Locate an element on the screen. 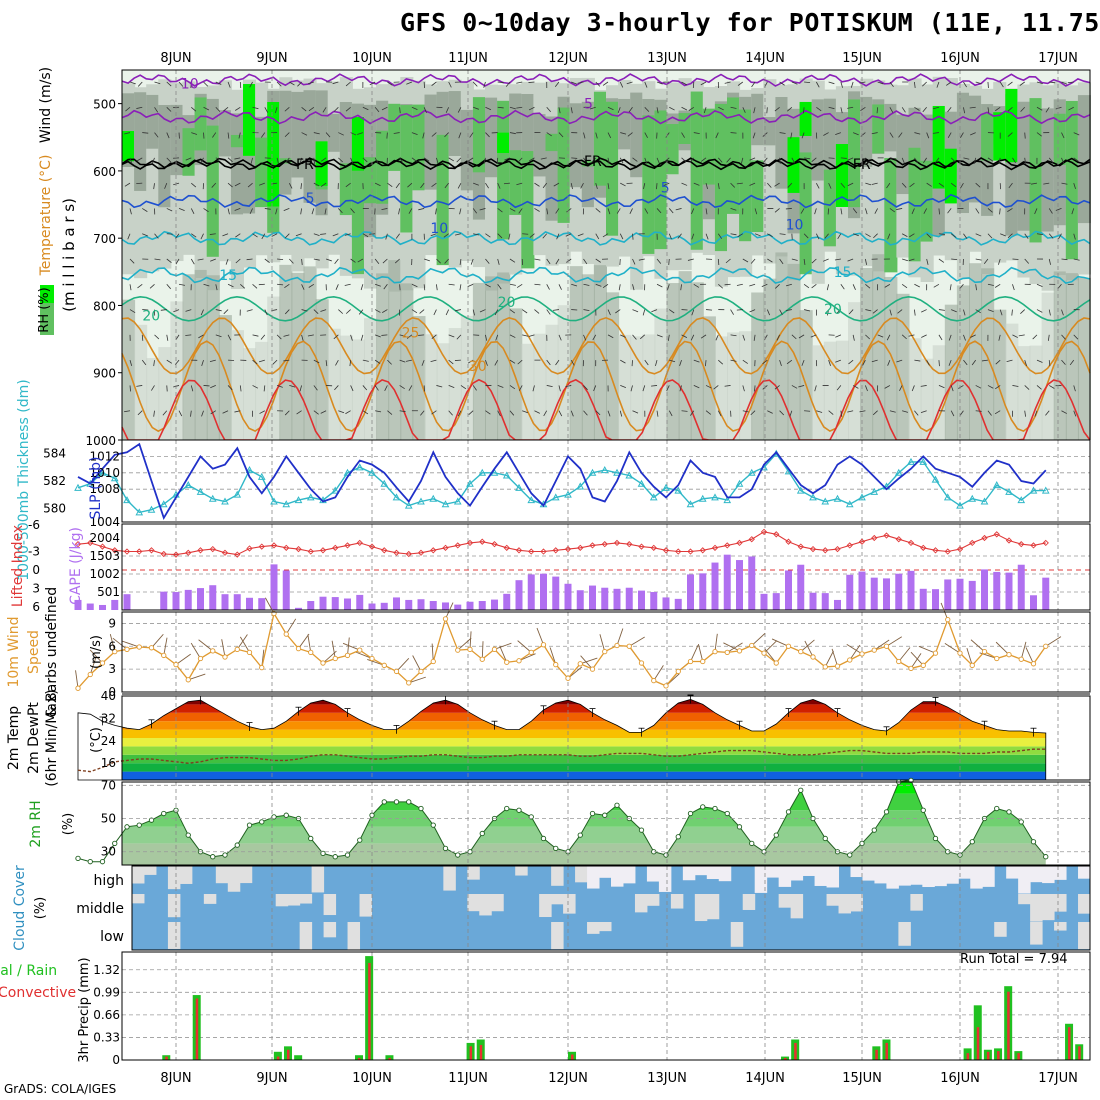 Image resolution: width=1100 pixels, height=1100 pixels. day-label-bottom: 16JUN is located at coordinates (960, 1078).